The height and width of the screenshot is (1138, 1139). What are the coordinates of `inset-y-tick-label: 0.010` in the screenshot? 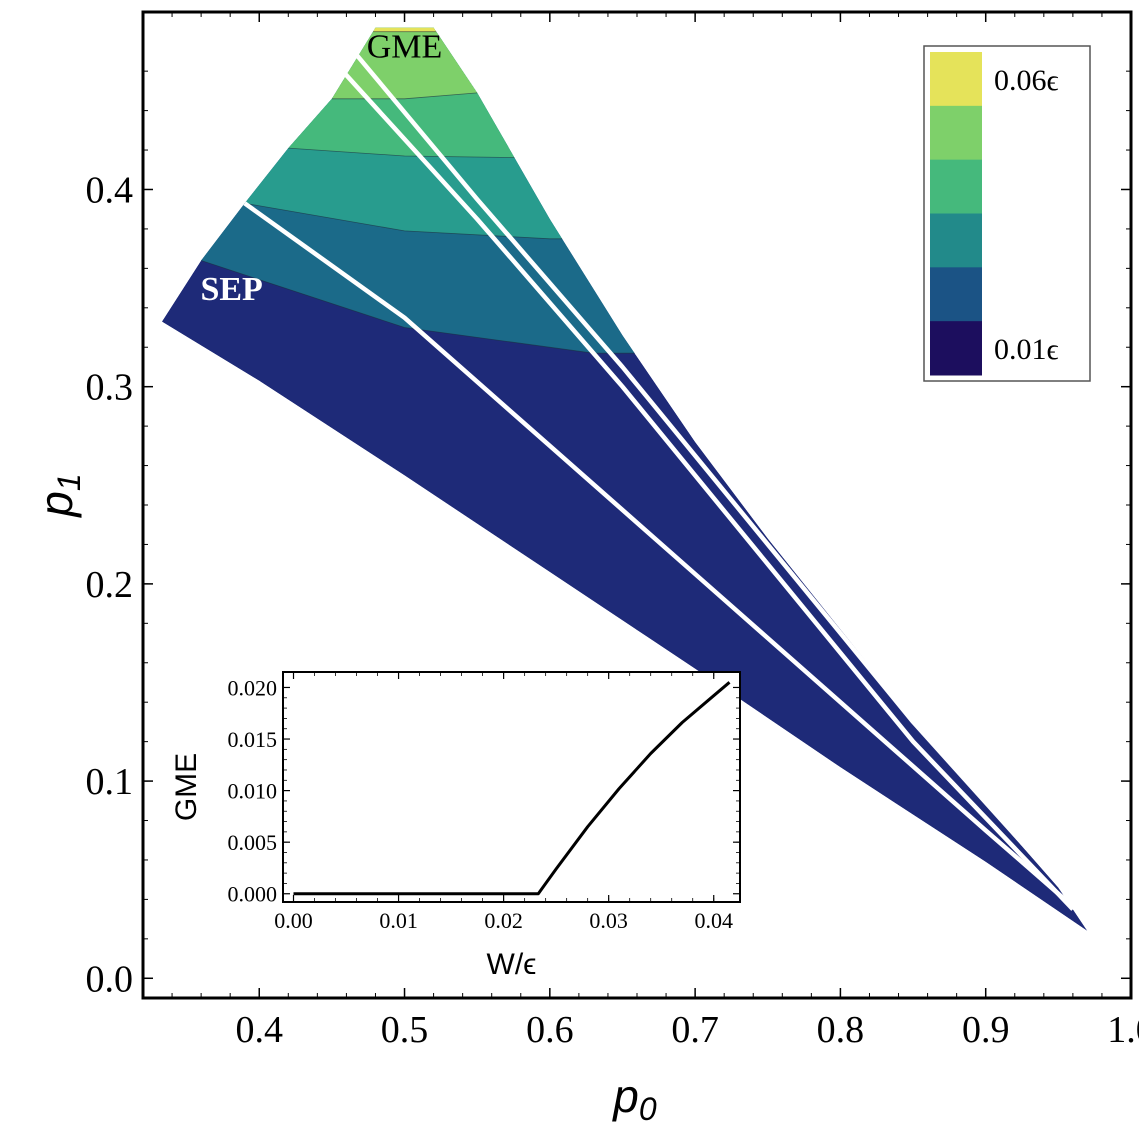 It's located at (253, 791).